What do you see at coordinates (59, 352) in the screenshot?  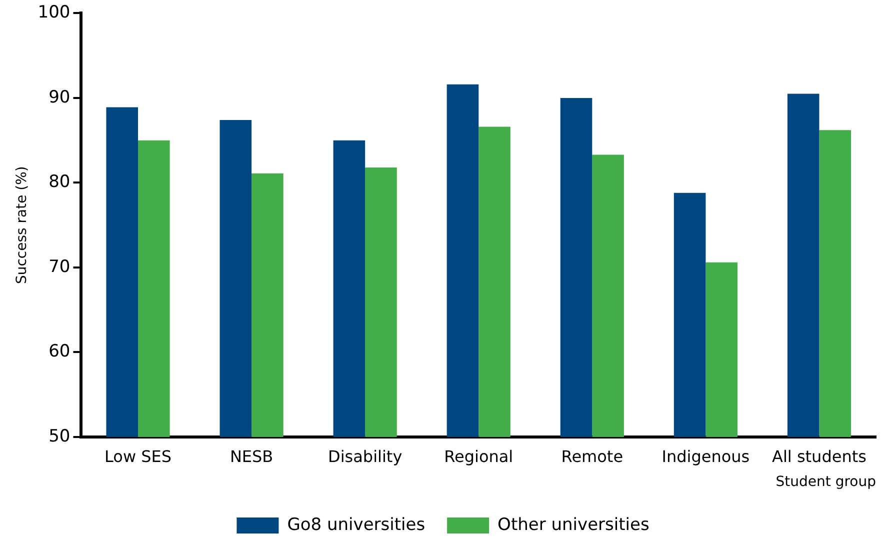 I see `y-tick-label: 60` at bounding box center [59, 352].